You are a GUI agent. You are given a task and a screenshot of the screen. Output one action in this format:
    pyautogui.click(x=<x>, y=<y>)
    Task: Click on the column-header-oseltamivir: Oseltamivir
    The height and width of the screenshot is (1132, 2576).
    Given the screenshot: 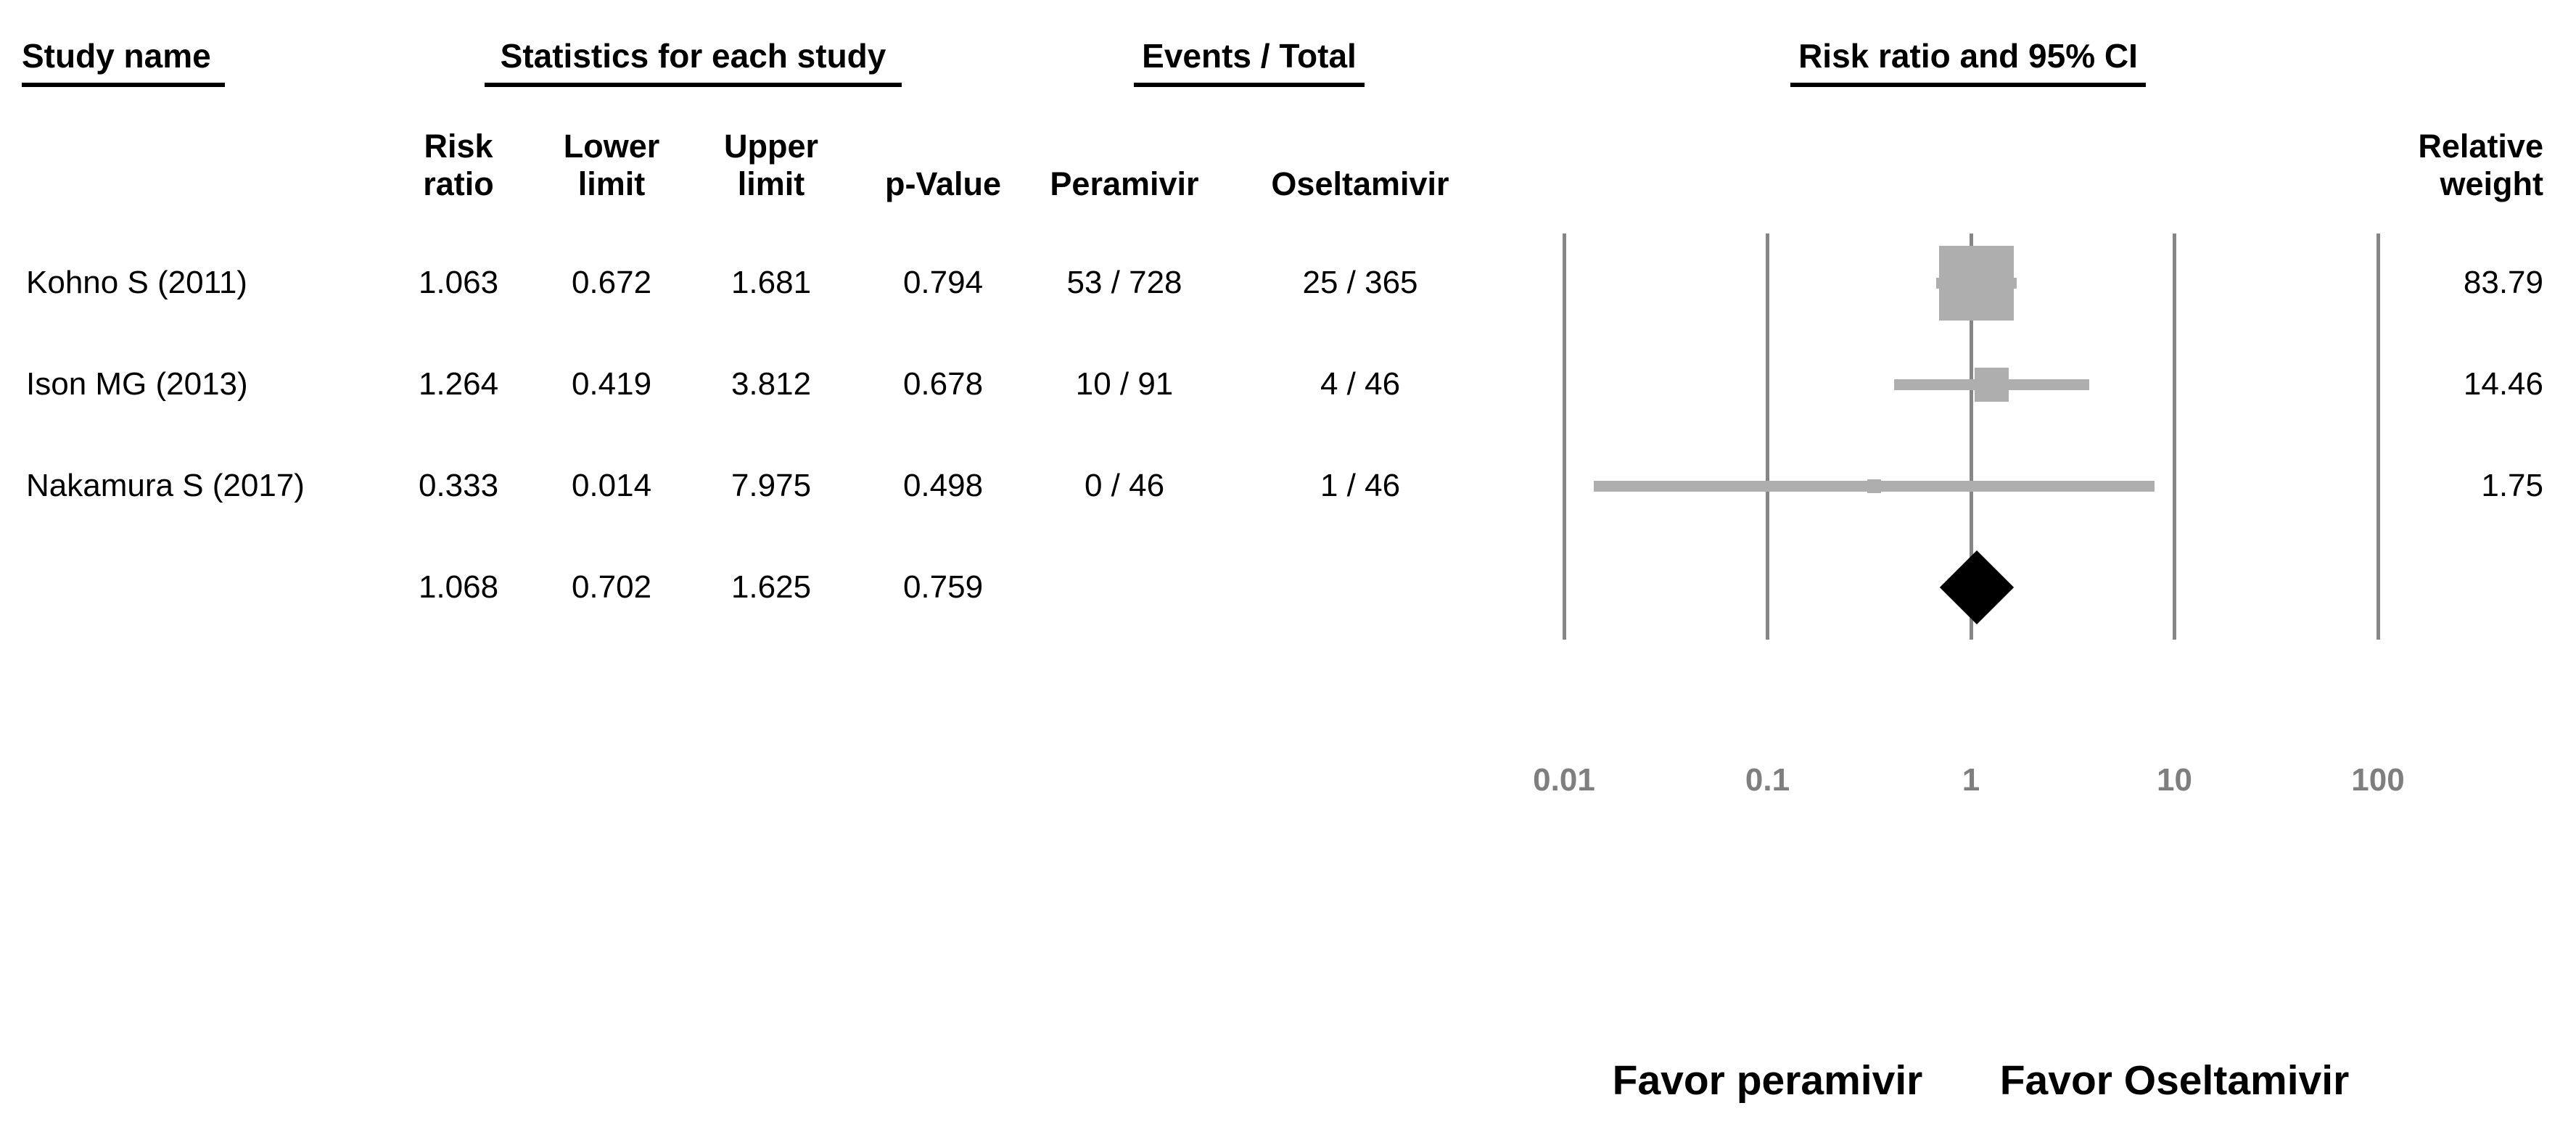 What is the action you would take?
    pyautogui.click(x=1360, y=184)
    